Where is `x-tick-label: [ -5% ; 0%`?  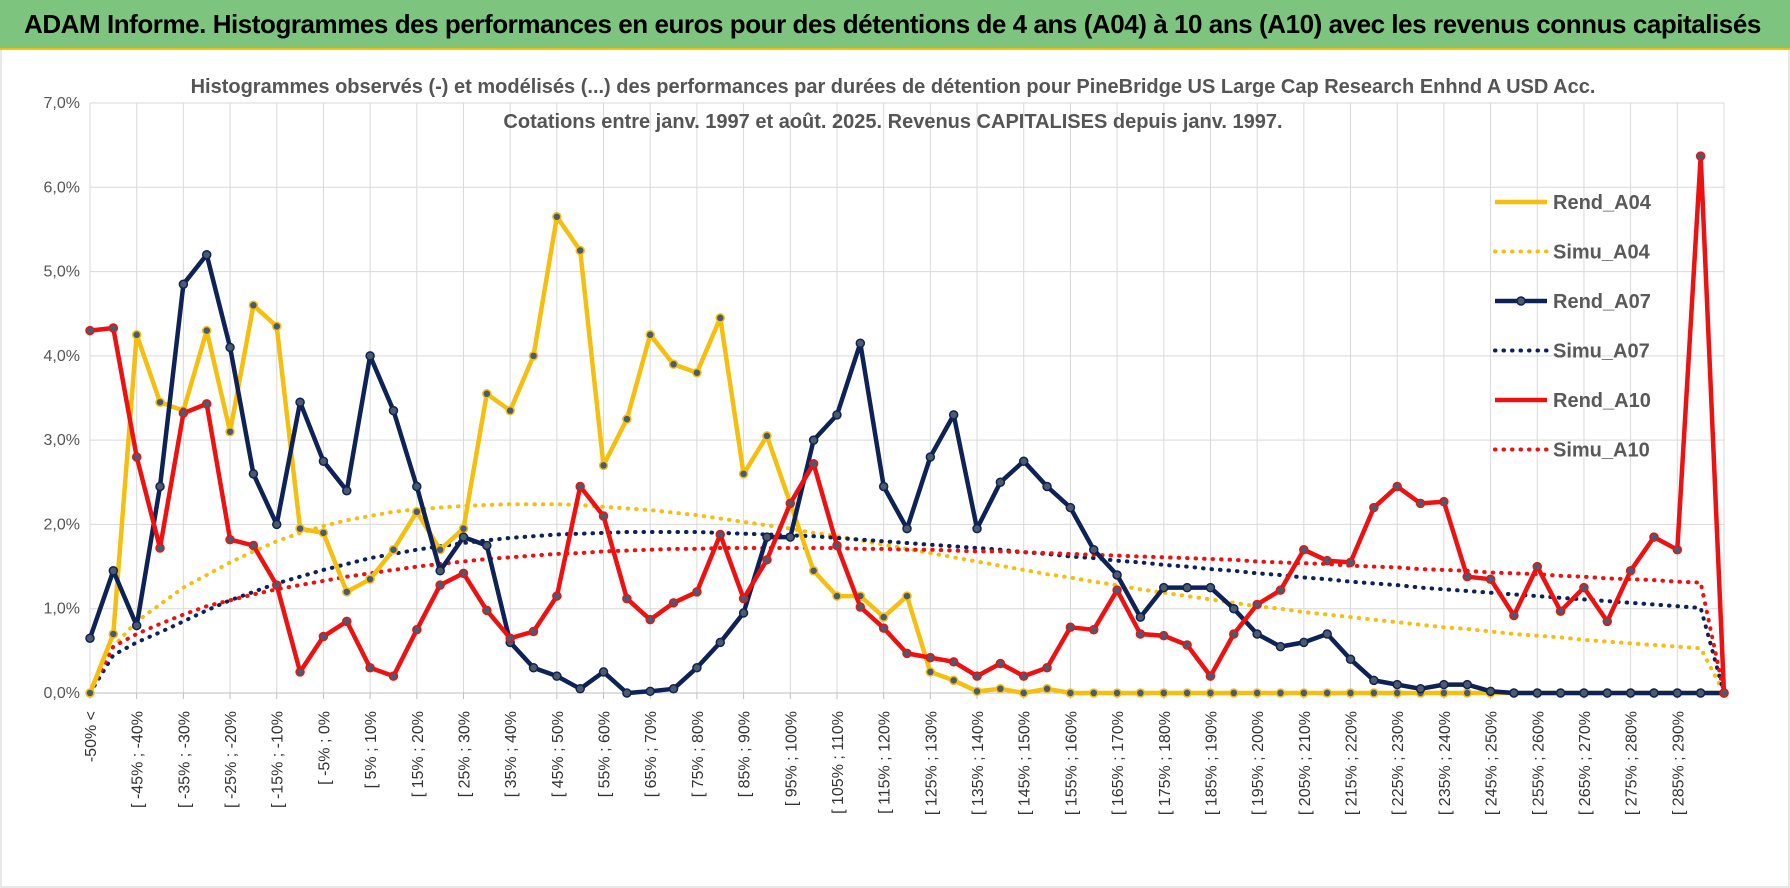 x-tick-label: [ -5% ; 0% is located at coordinates (324, 748).